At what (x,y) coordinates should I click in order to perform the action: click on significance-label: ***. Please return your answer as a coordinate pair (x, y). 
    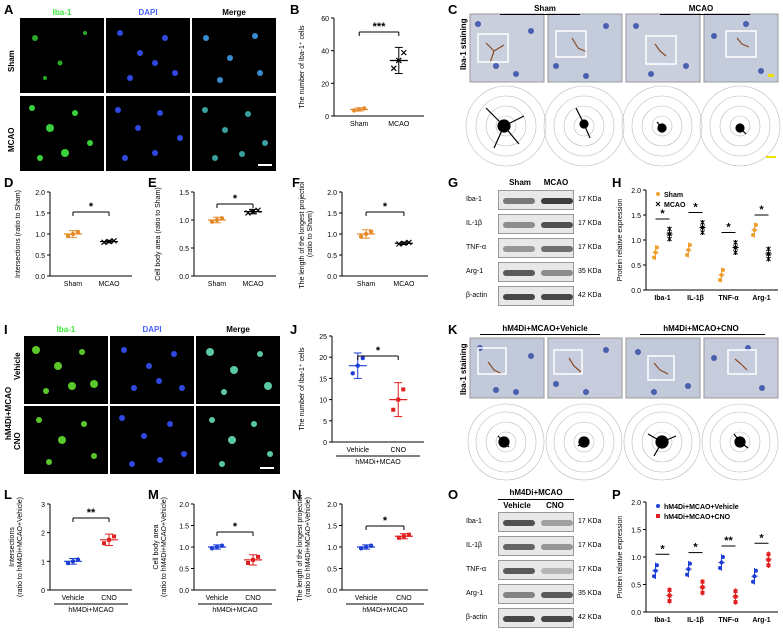
    Looking at the image, I should click on (380, 27).